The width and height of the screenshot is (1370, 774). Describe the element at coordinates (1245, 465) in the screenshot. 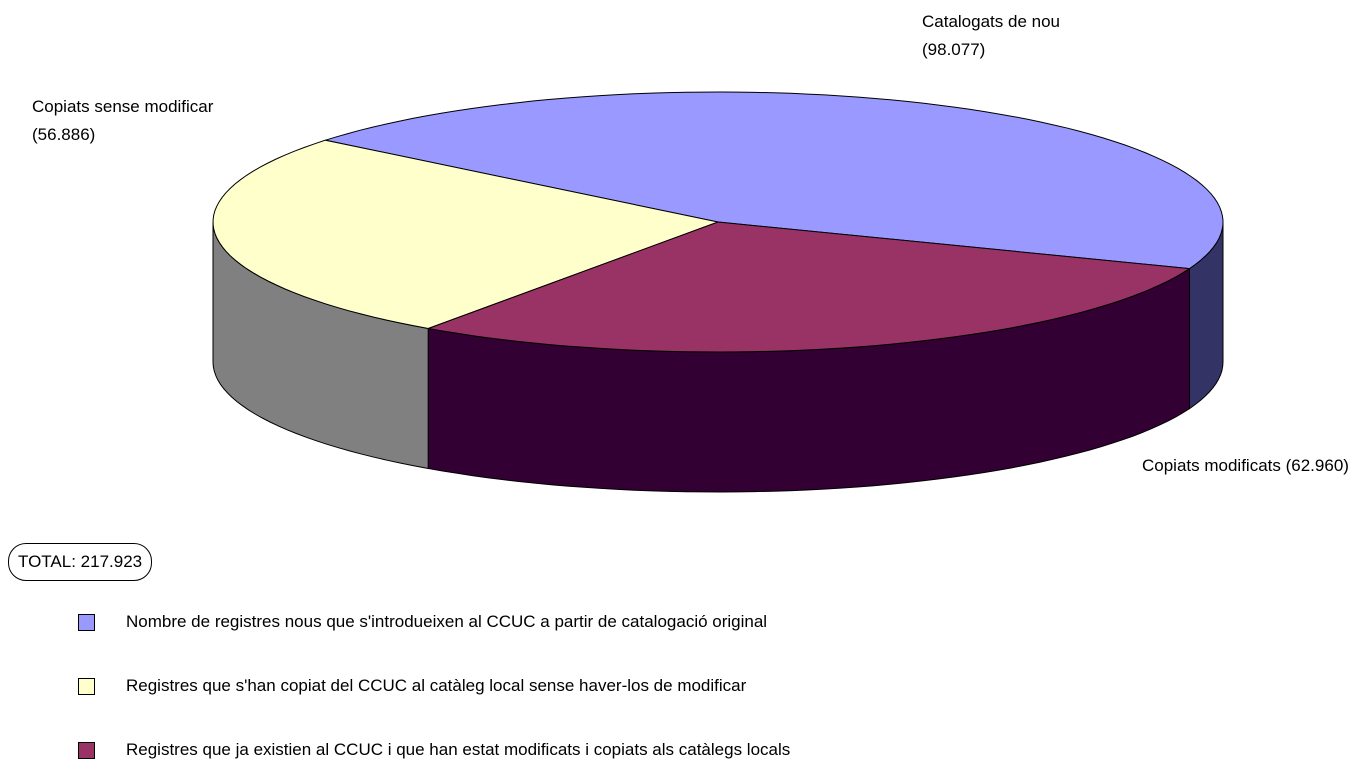

I see `data-label: Copiats modificats (62.960)` at that location.